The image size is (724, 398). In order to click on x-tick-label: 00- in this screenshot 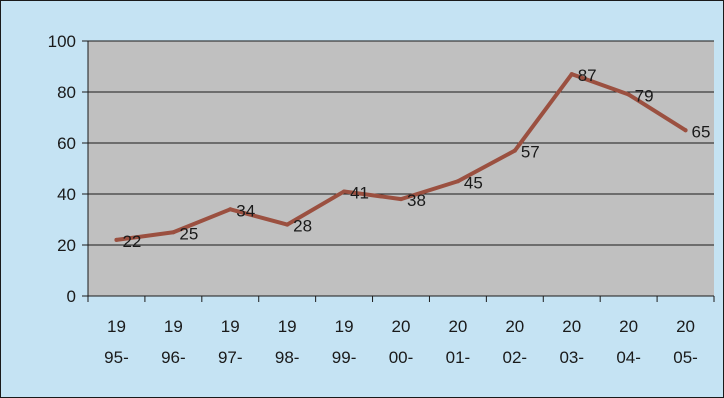, I will do `click(401, 357)`.